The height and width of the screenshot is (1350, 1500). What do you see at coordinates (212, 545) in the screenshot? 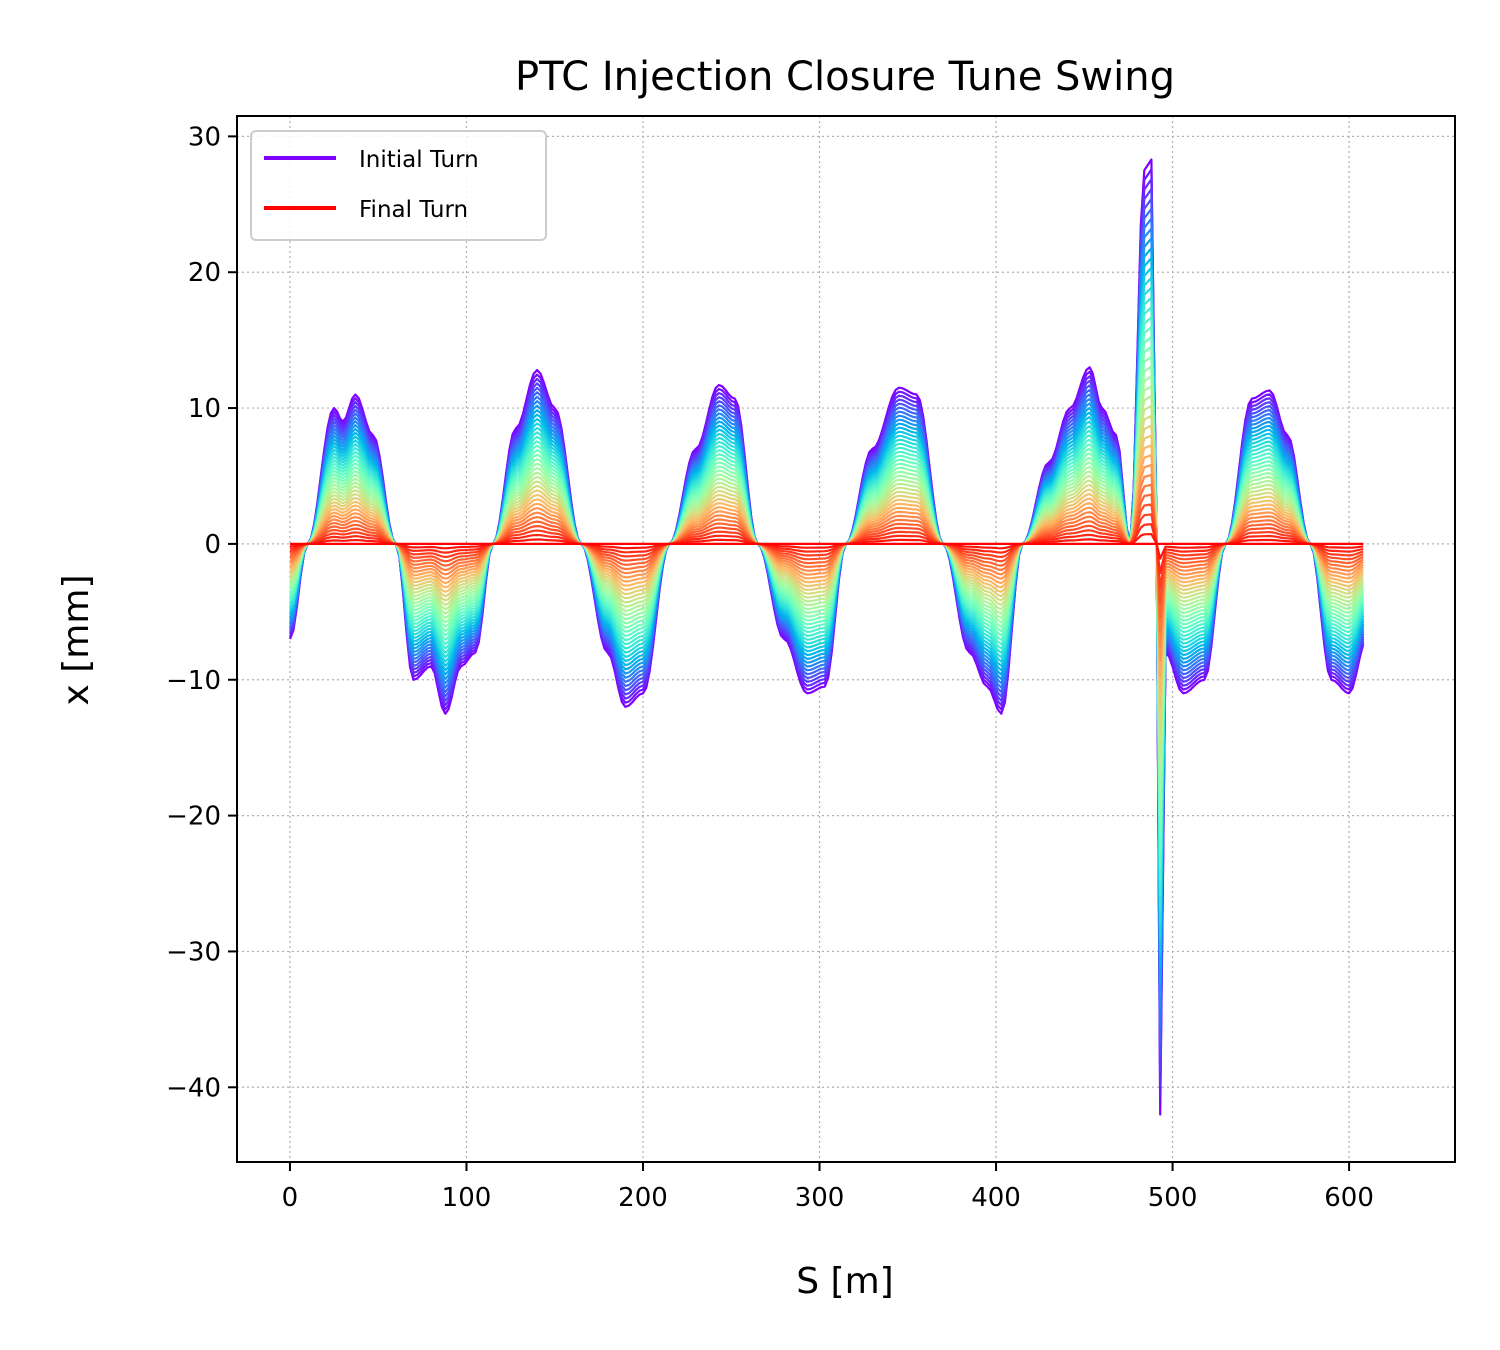
I see `y-tick-label: 0` at bounding box center [212, 545].